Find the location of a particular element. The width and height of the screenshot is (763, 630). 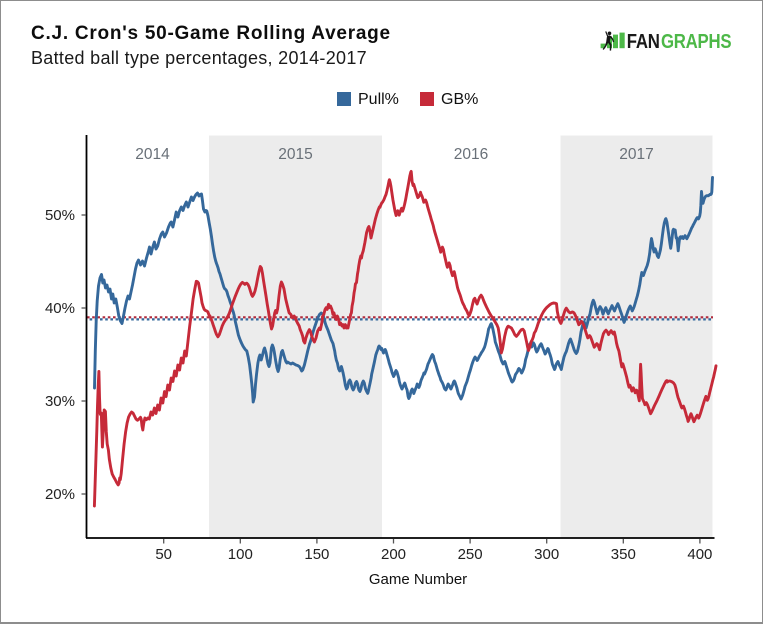

svg-text: 2015 is located at coordinates (295, 154).